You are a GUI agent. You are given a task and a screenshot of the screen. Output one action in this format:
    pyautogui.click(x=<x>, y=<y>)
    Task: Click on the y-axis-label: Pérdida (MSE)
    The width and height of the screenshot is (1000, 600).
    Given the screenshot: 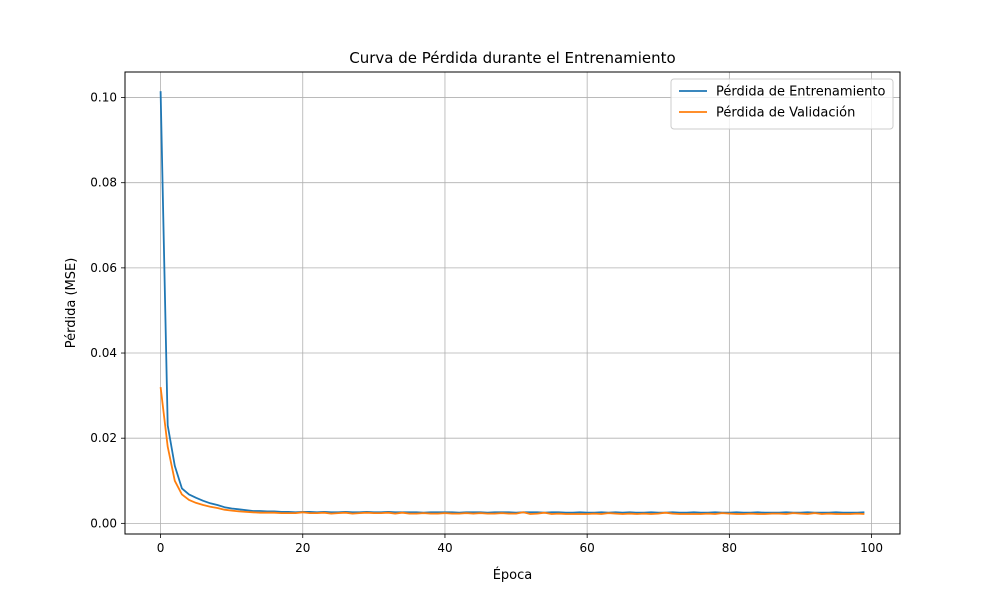 What is the action you would take?
    pyautogui.click(x=71, y=303)
    